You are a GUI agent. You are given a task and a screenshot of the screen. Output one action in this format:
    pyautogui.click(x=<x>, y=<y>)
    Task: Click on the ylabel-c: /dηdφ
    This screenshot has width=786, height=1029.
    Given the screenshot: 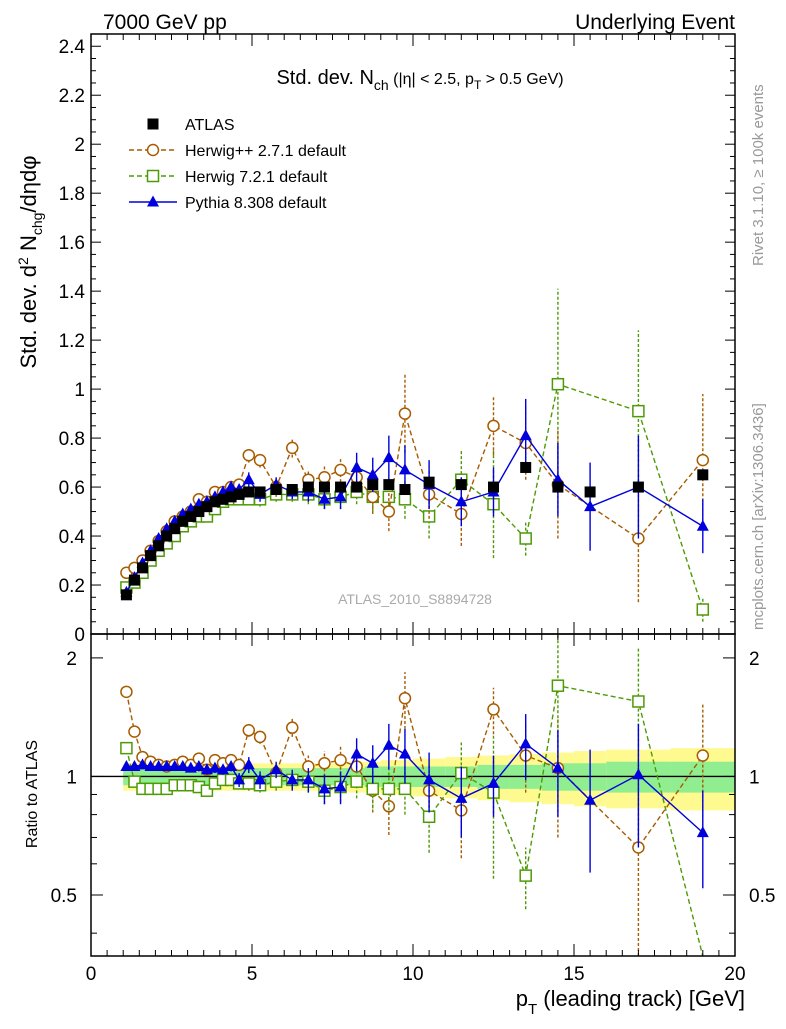 What is the action you would take?
    pyautogui.click(x=28, y=183)
    